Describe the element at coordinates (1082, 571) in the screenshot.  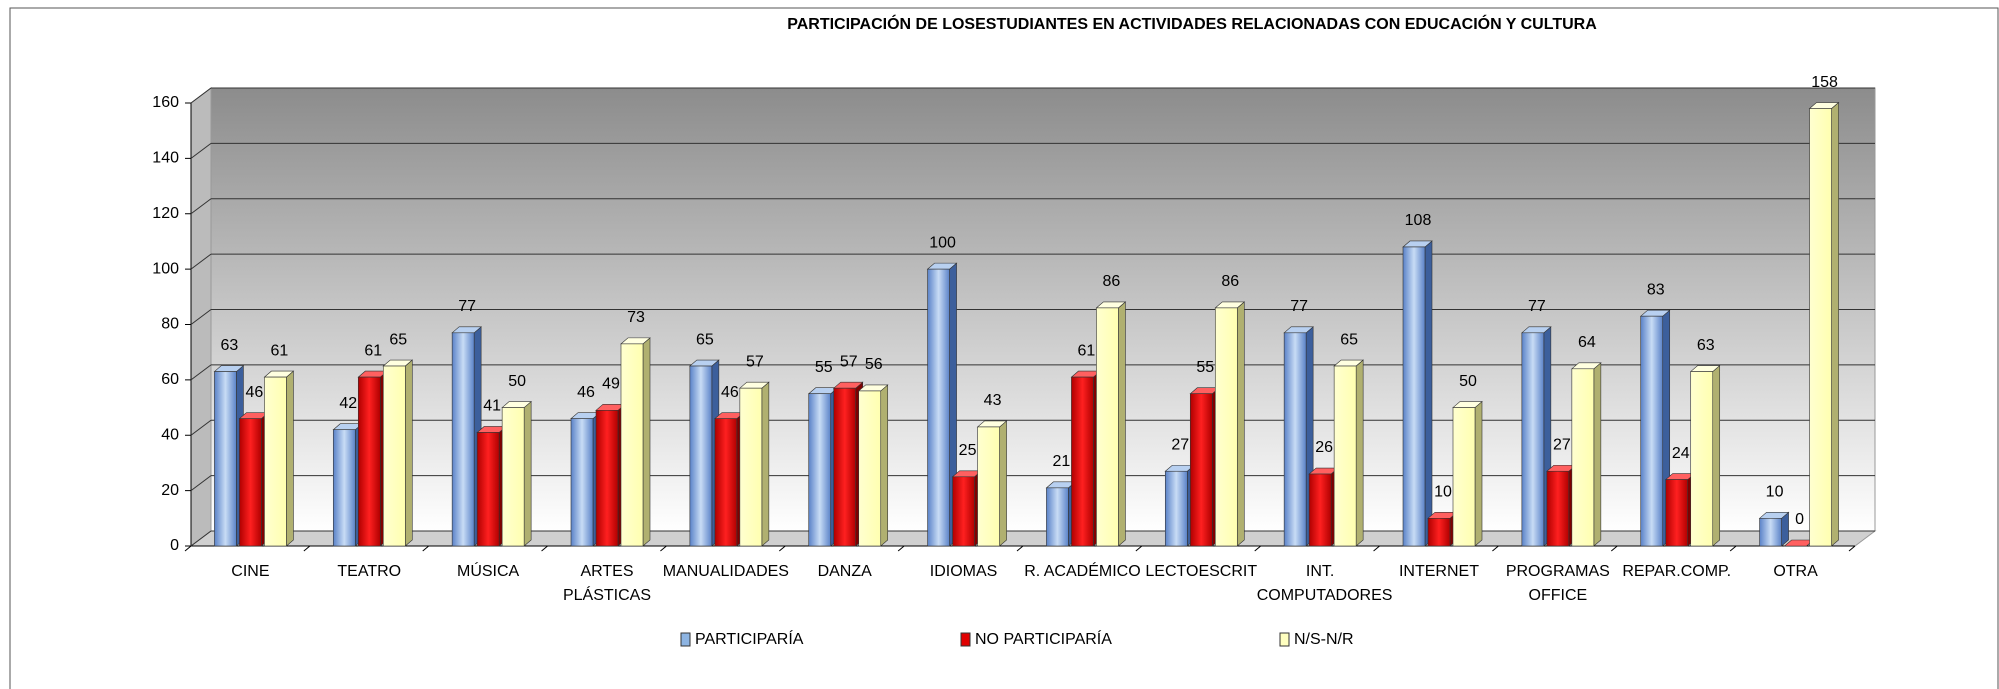
I see `x-tick-label: R. ACADÉMICO` at that location.